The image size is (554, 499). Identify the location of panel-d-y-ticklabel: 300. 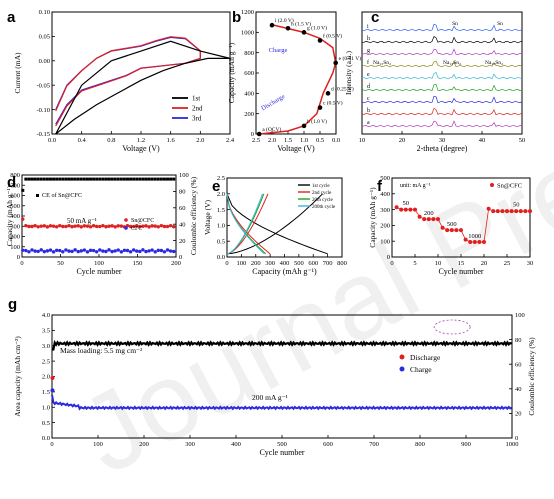
(15, 226).